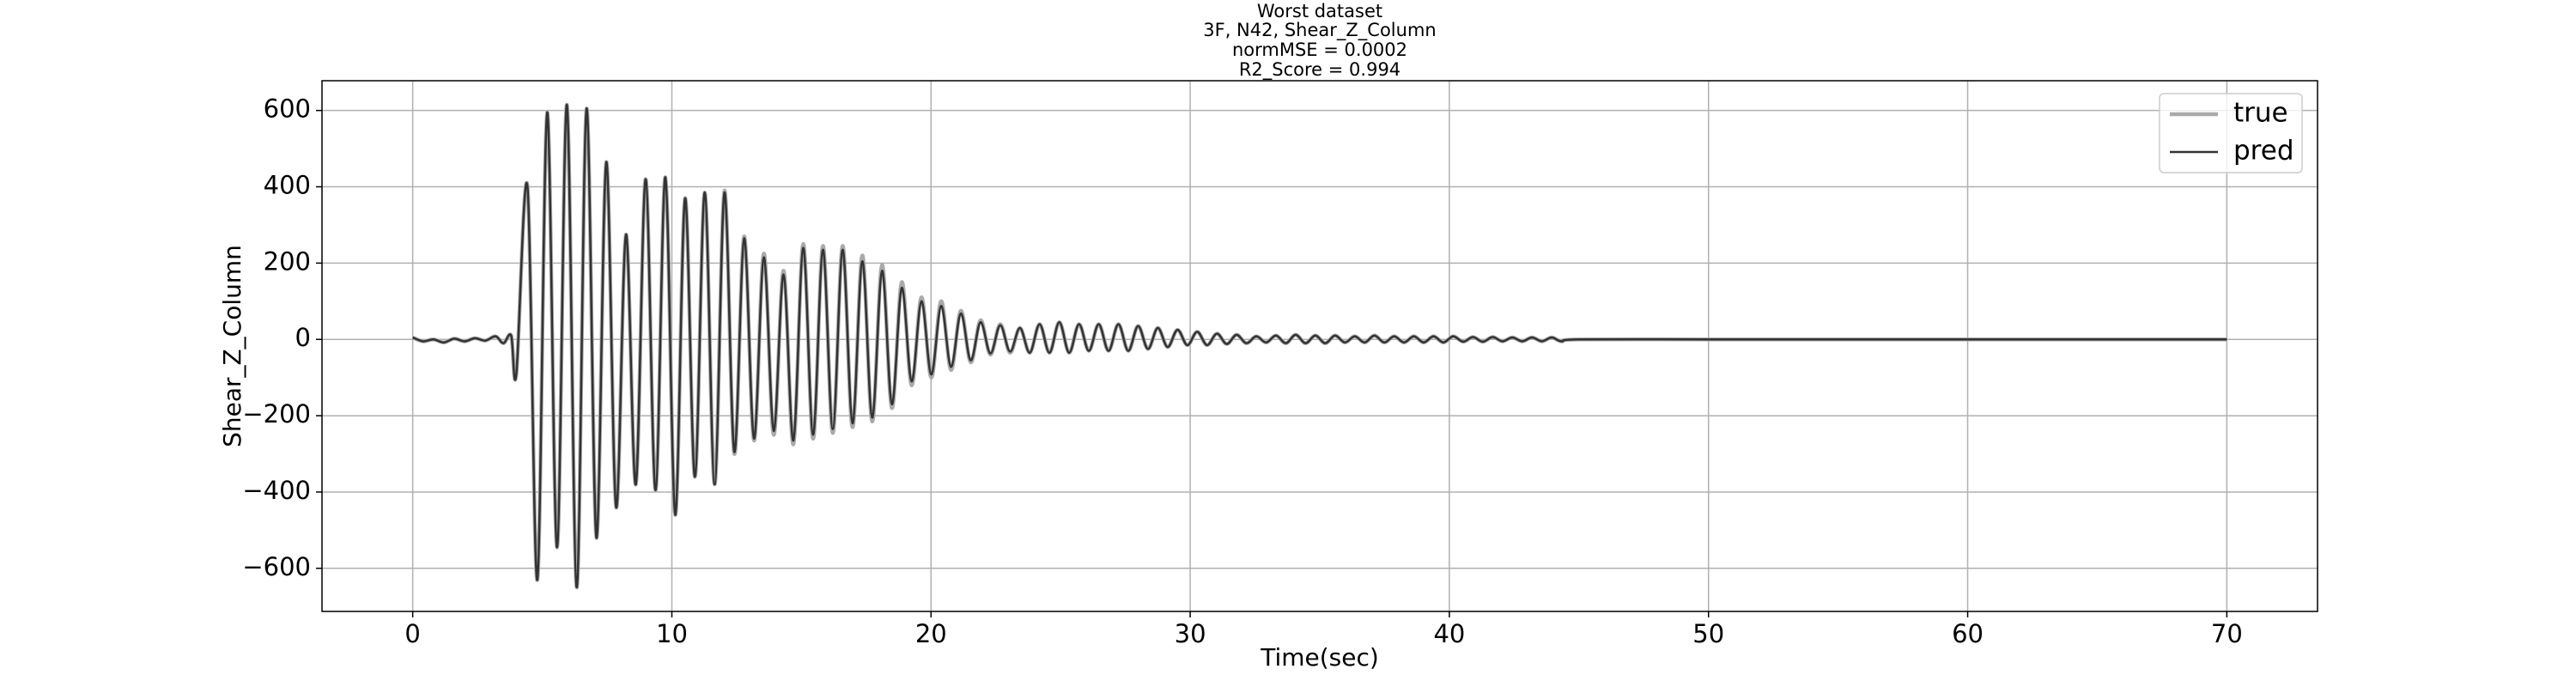 This screenshot has height=687, width=2576. What do you see at coordinates (2231, 133) in the screenshot?
I see `legend: true pred` at bounding box center [2231, 133].